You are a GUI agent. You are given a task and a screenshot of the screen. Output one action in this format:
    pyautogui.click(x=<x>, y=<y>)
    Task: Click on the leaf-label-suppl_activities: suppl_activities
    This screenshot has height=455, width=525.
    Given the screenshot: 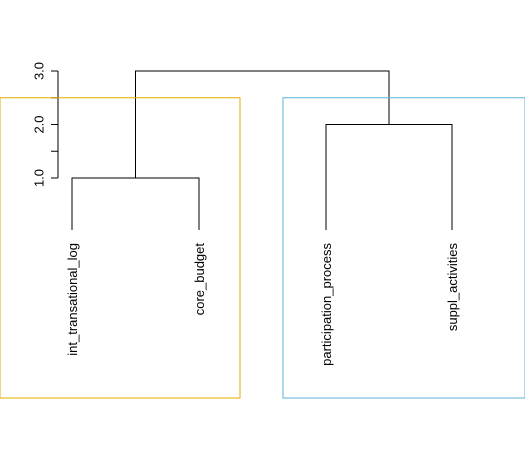 What is the action you would take?
    pyautogui.click(x=452, y=287)
    